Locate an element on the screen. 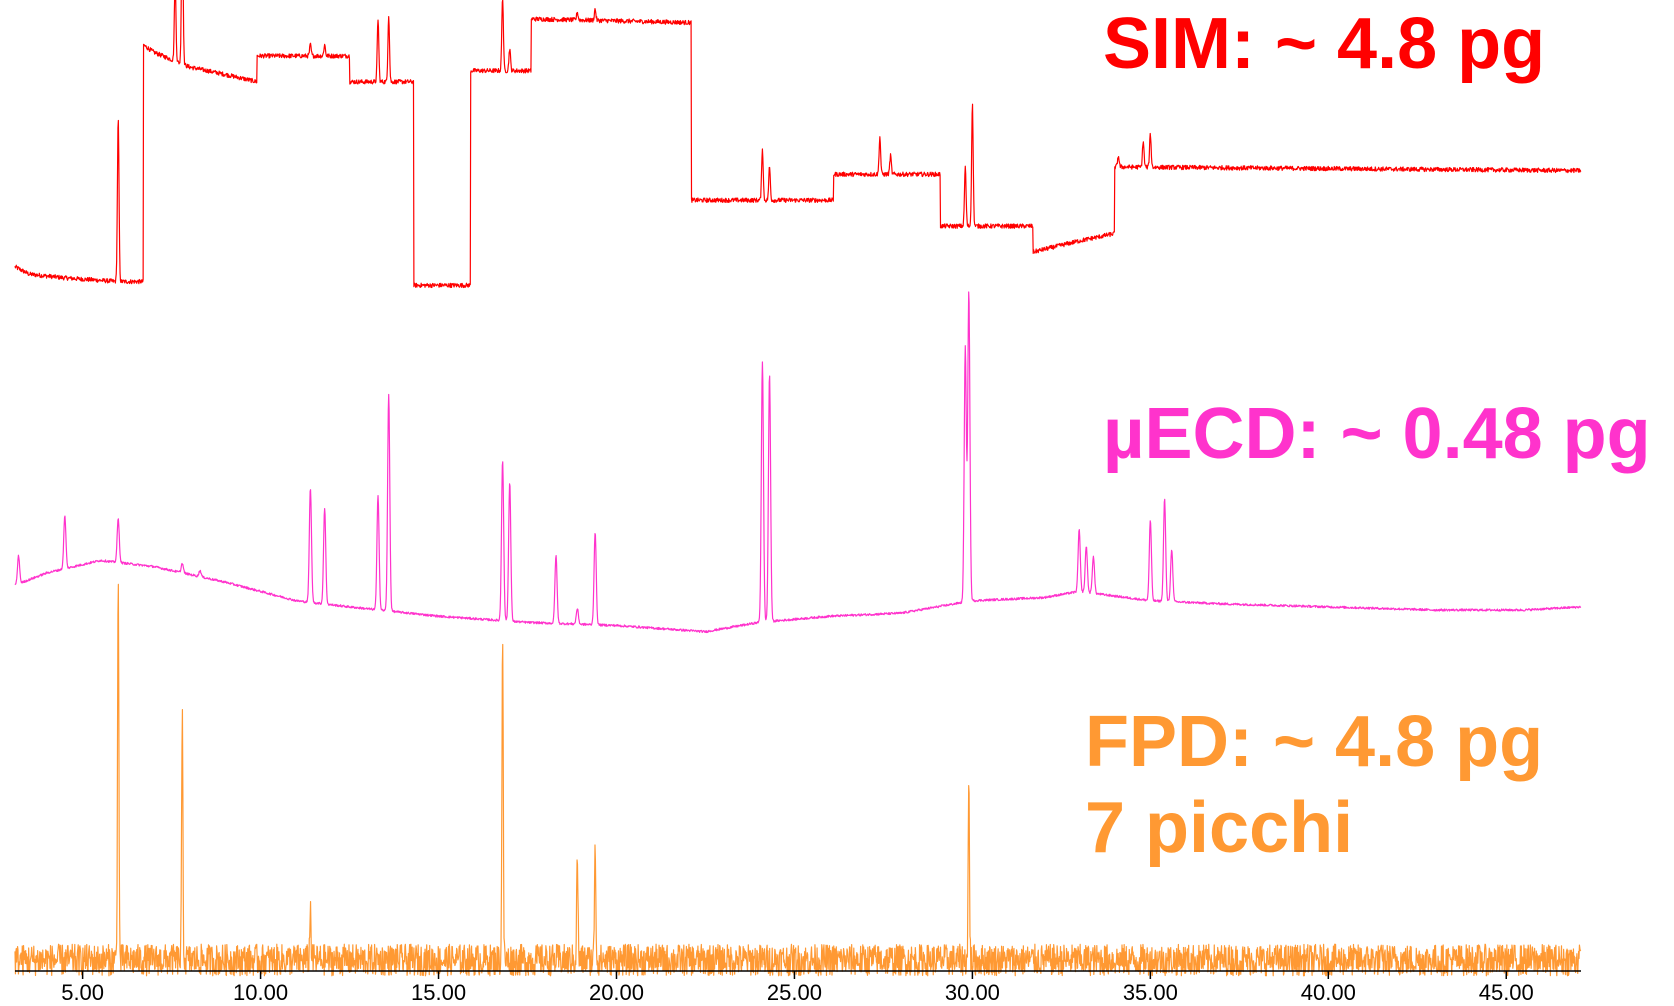  ecd-series-label: µECD: ~ 0.48 pg is located at coordinates (1377, 434).